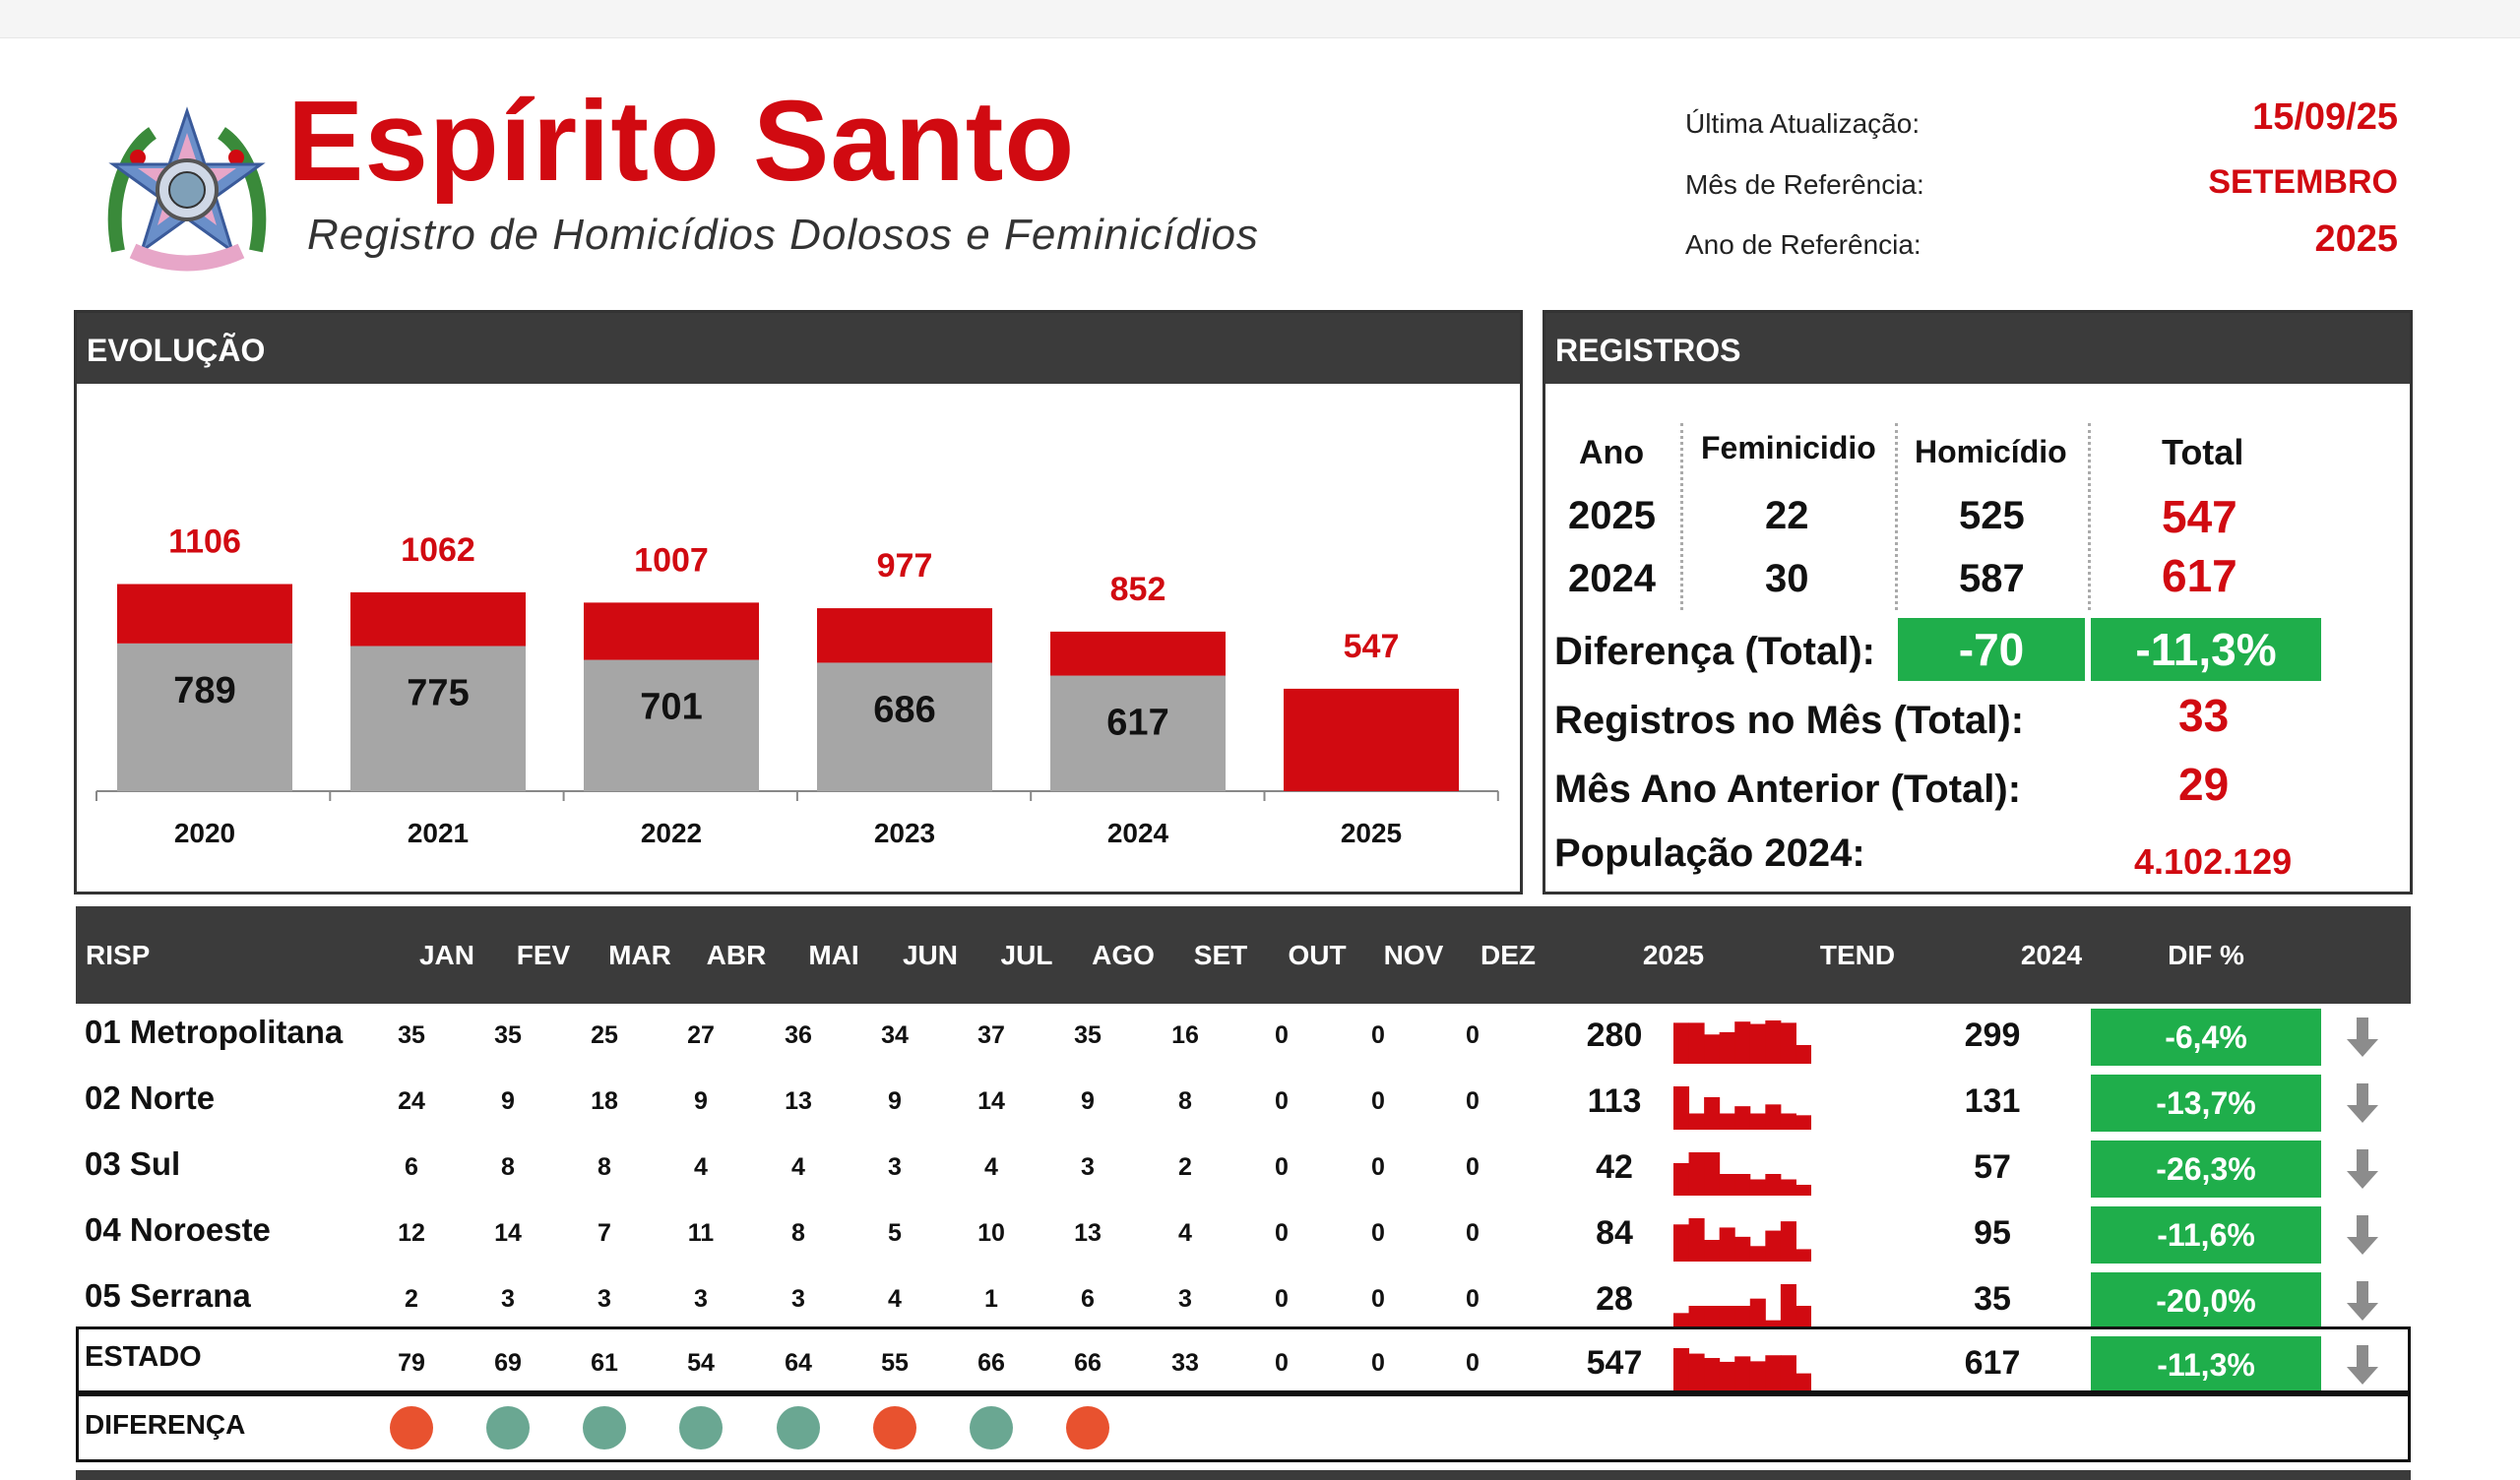 The width and height of the screenshot is (2520, 1480). I want to click on col-out: OUT, so click(1317, 955).